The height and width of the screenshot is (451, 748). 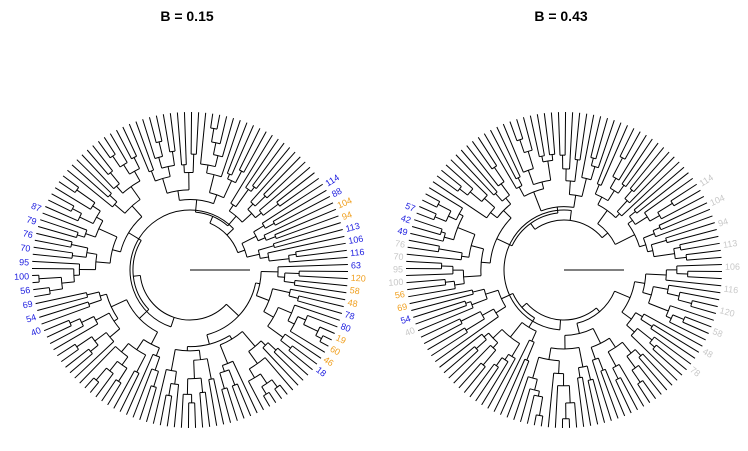 I want to click on tip-label: 60, so click(x=335, y=351).